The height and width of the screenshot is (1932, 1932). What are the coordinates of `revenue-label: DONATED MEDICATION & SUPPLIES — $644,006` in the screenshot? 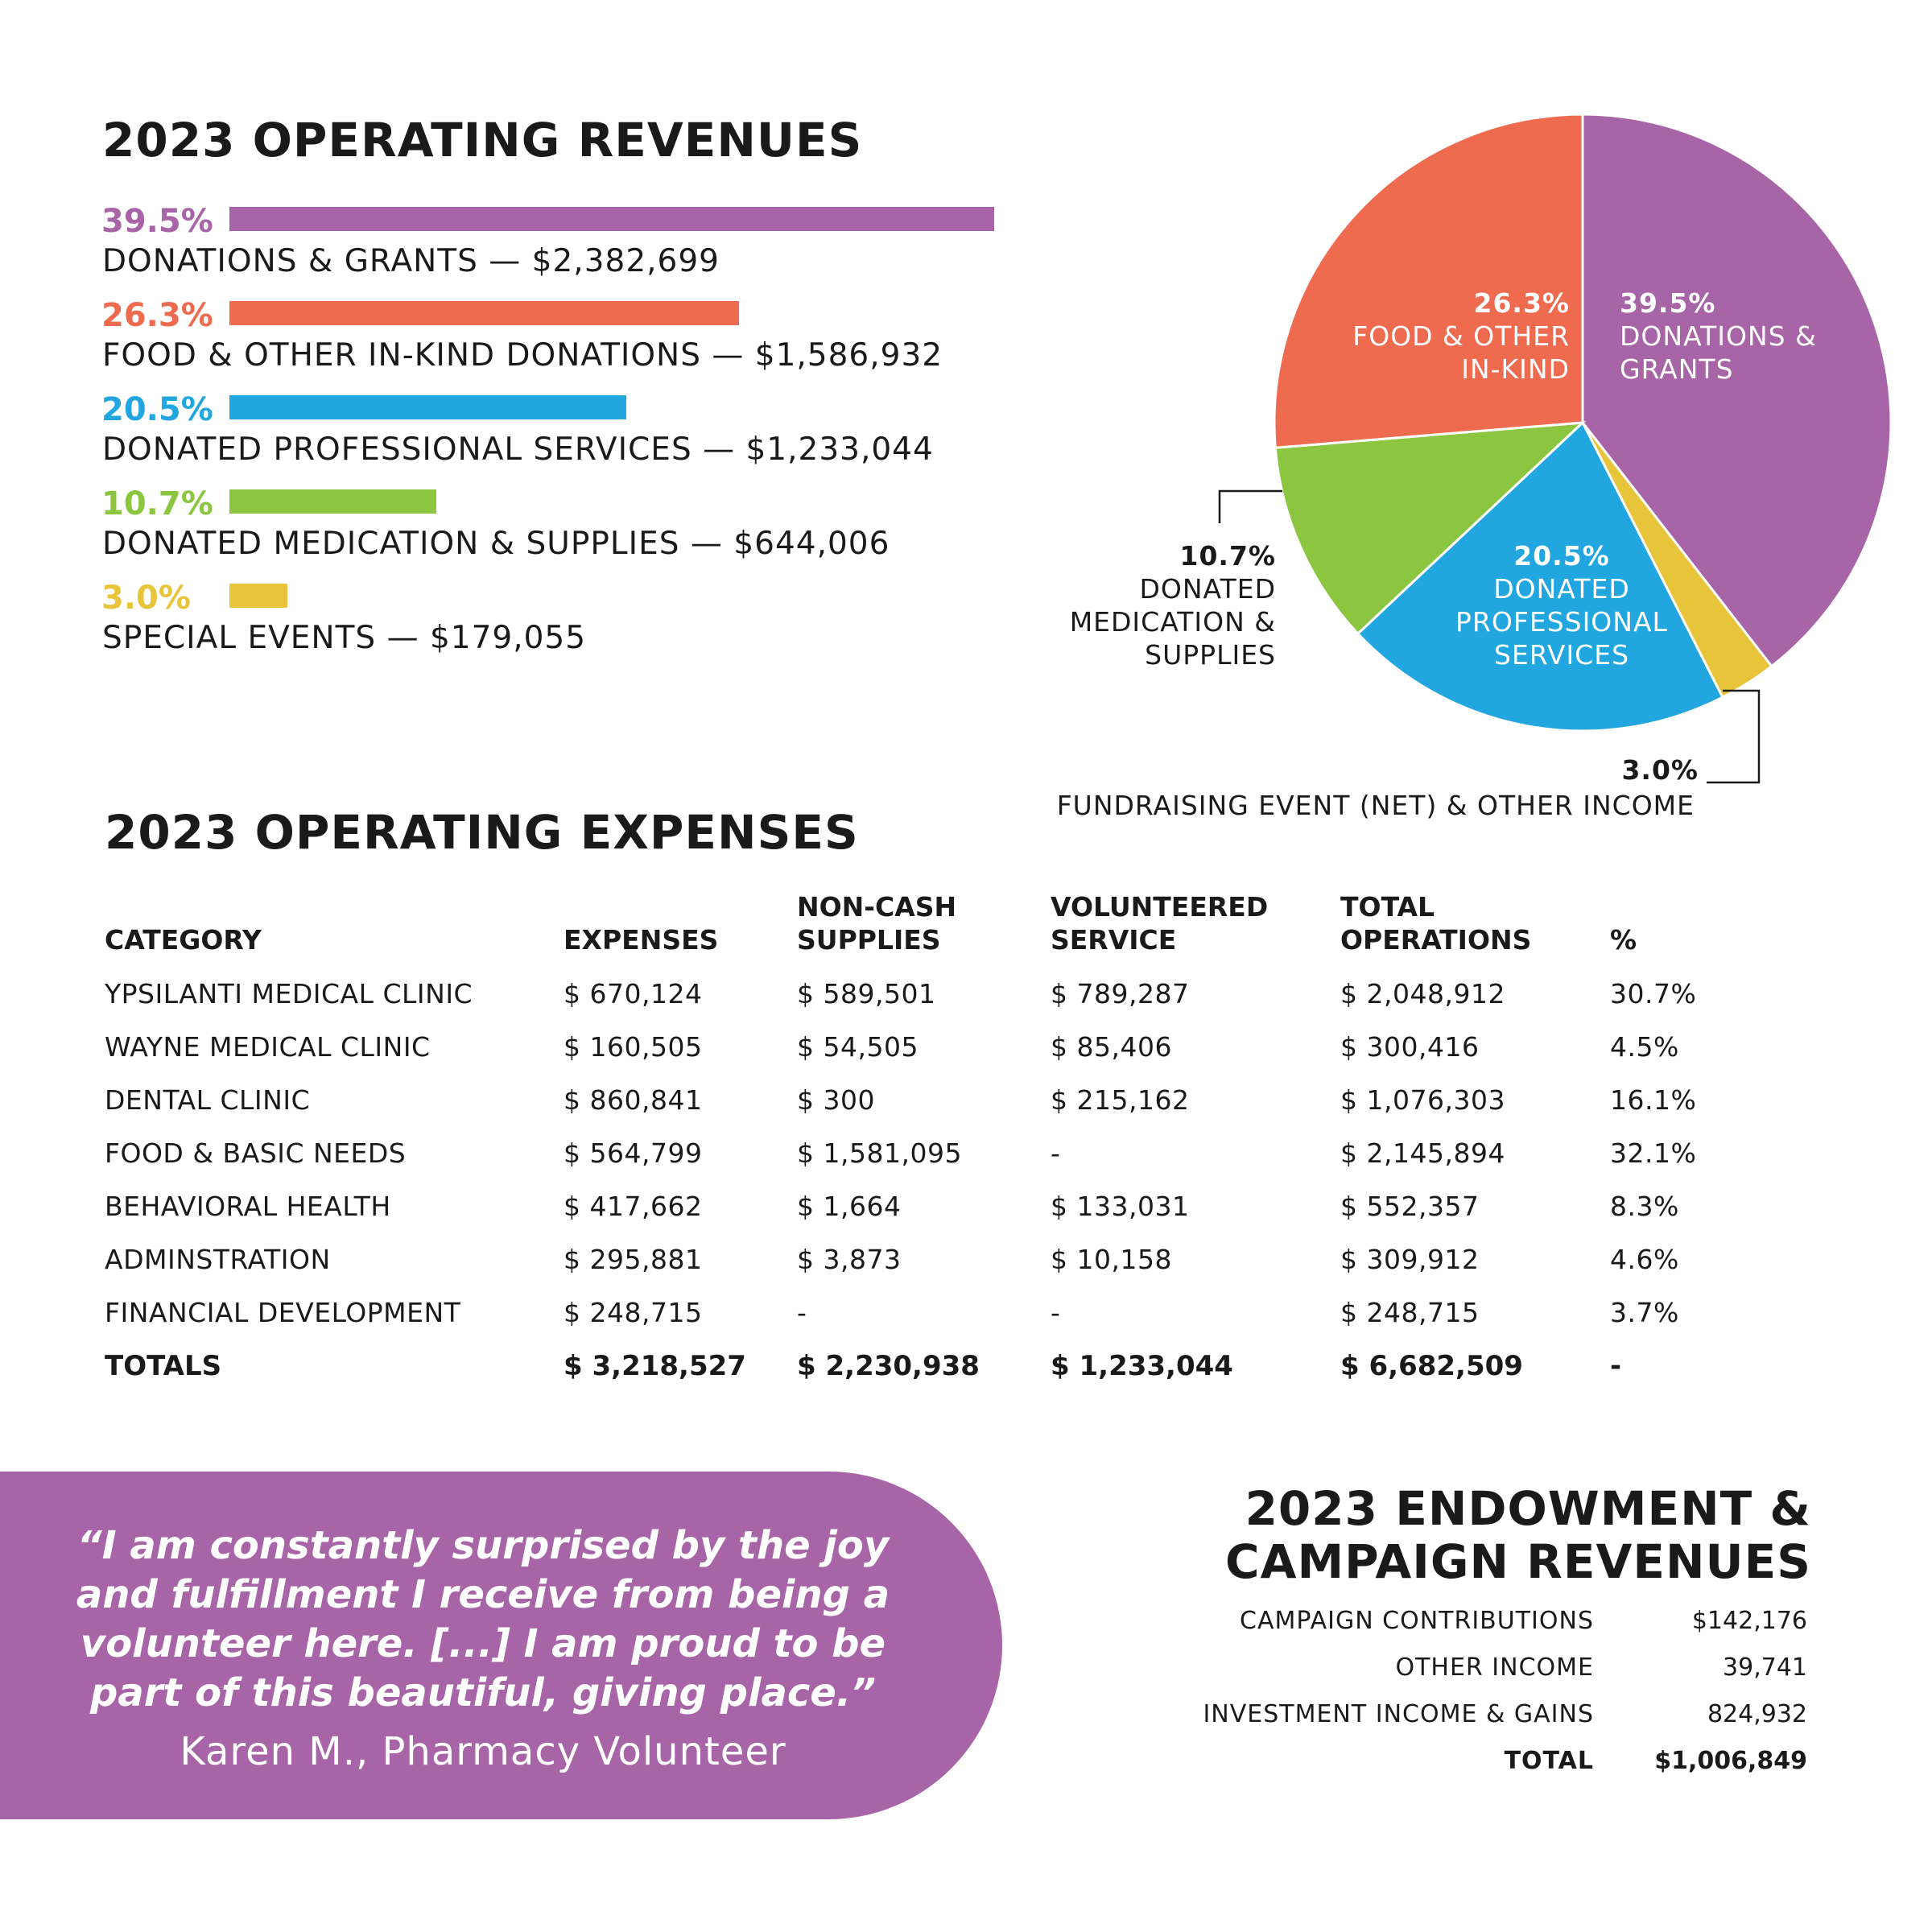 It's located at (496, 544).